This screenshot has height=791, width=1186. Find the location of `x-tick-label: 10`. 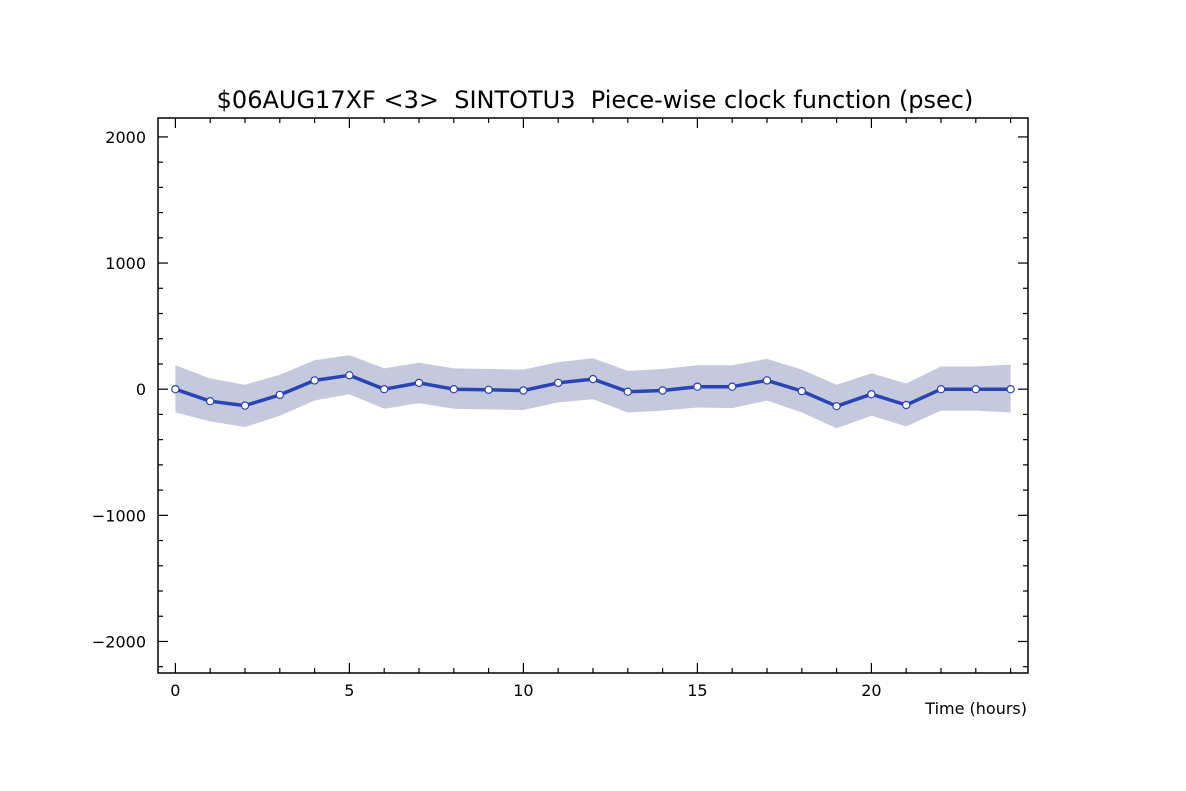

x-tick-label: 10 is located at coordinates (523, 690).